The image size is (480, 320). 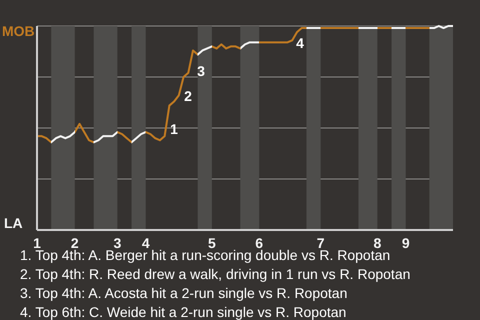 I want to click on annotation: 2, so click(x=188, y=96).